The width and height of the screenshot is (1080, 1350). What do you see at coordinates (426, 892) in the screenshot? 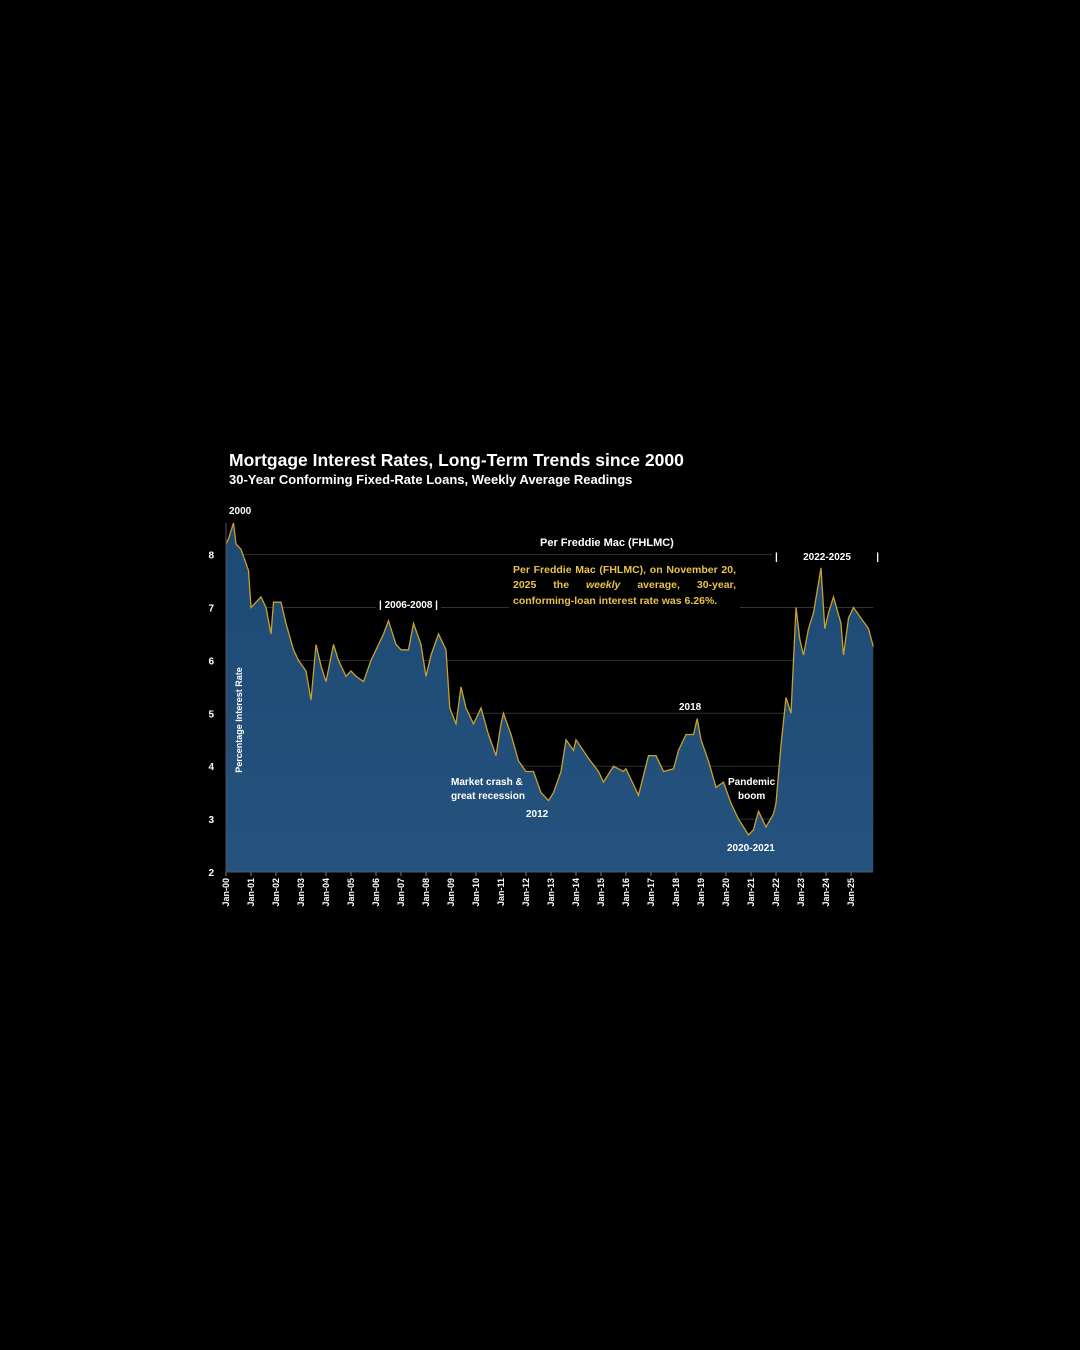
I see `x-tick-label: Jan-08` at bounding box center [426, 892].